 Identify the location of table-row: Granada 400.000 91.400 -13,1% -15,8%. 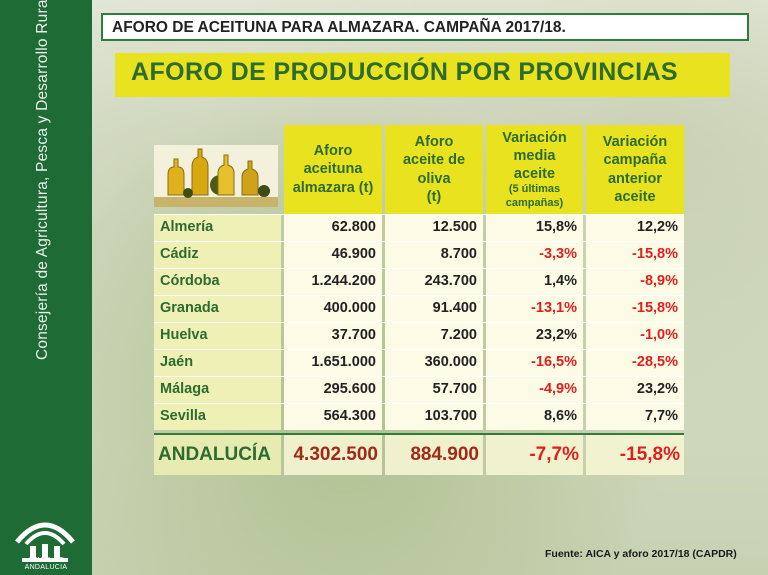
(419, 308).